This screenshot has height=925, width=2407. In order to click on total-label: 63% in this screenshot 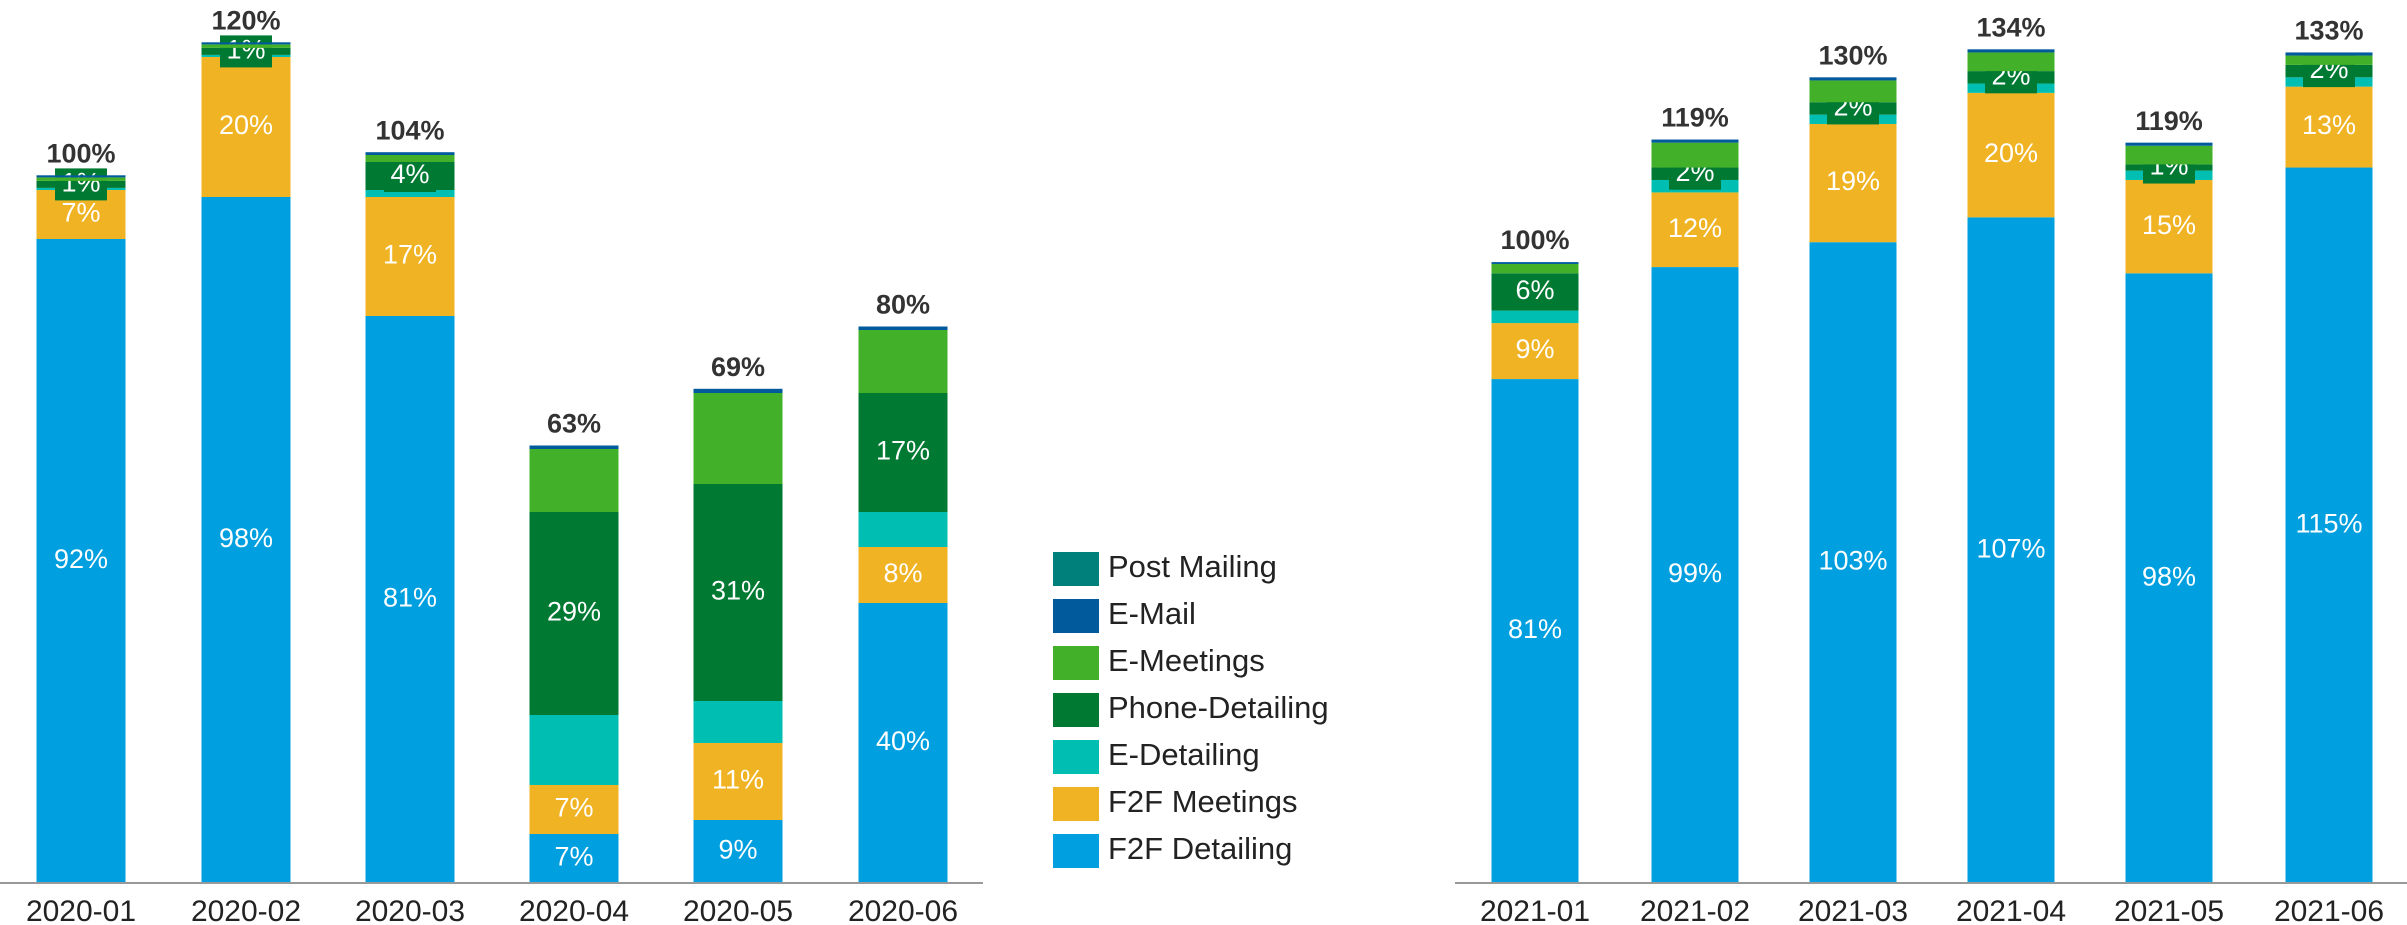, I will do `click(574, 424)`.